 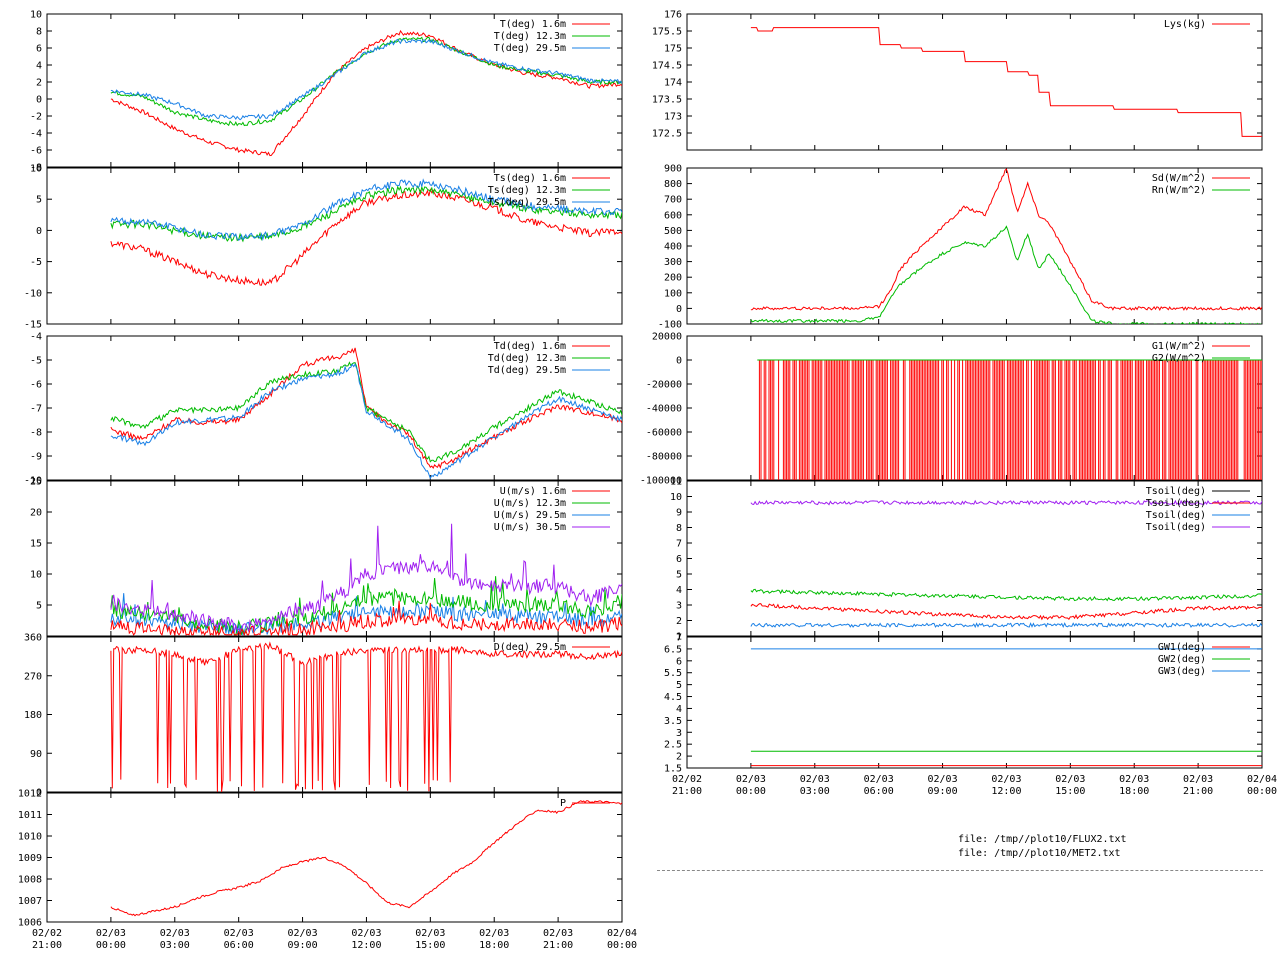 I want to click on y-tick-label: 200, so click(x=673, y=278).